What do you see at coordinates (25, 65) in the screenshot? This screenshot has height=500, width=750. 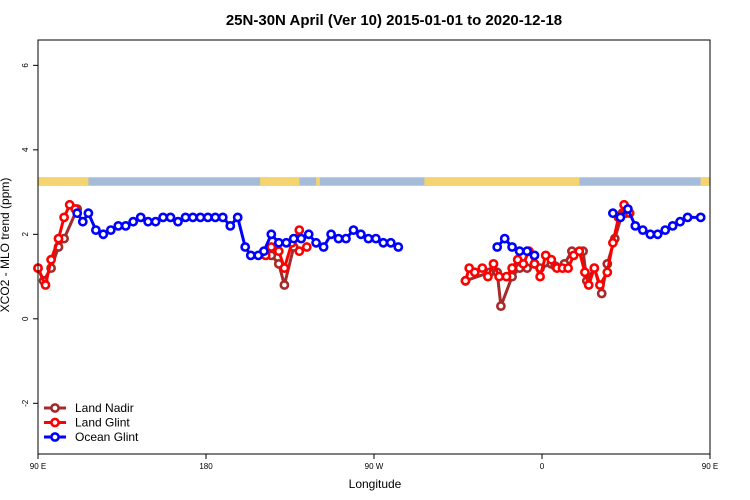 I see `y-tick-label: 6` at bounding box center [25, 65].